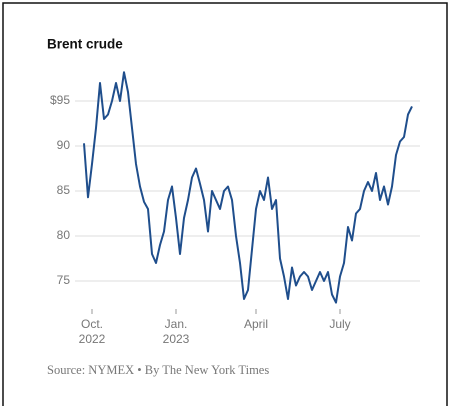 The image size is (451, 406). What do you see at coordinates (92, 324) in the screenshot?
I see `x-tick-label-line: Oct.` at bounding box center [92, 324].